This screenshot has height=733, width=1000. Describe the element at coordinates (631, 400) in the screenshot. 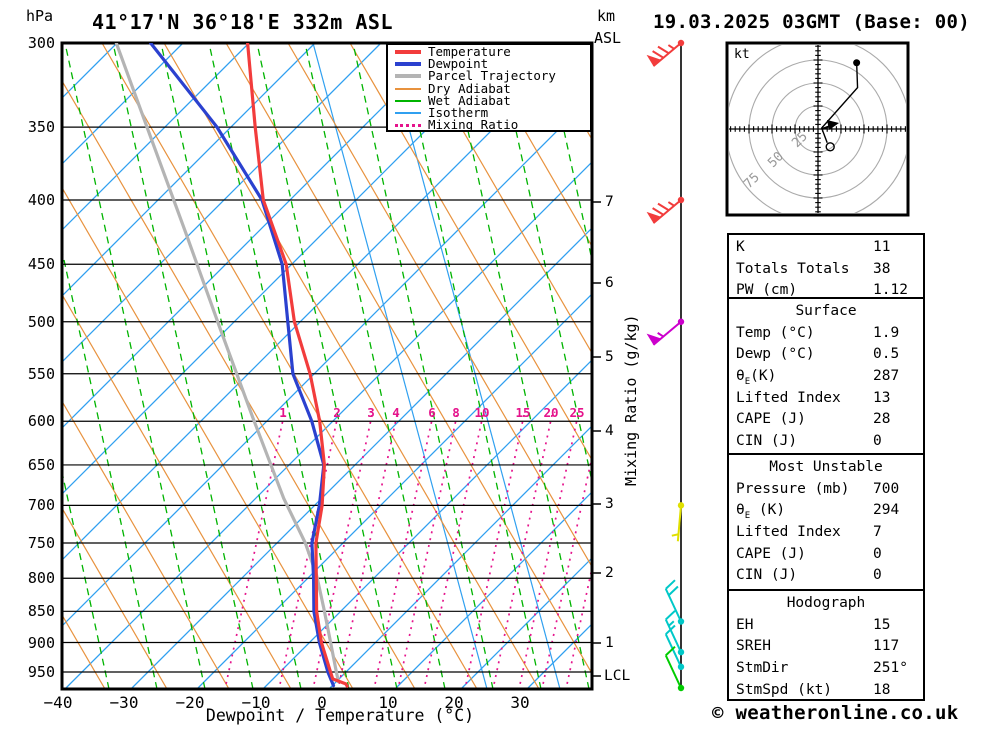

I see `right-axis-title: Mixing Ratio (g/kg)` at that location.